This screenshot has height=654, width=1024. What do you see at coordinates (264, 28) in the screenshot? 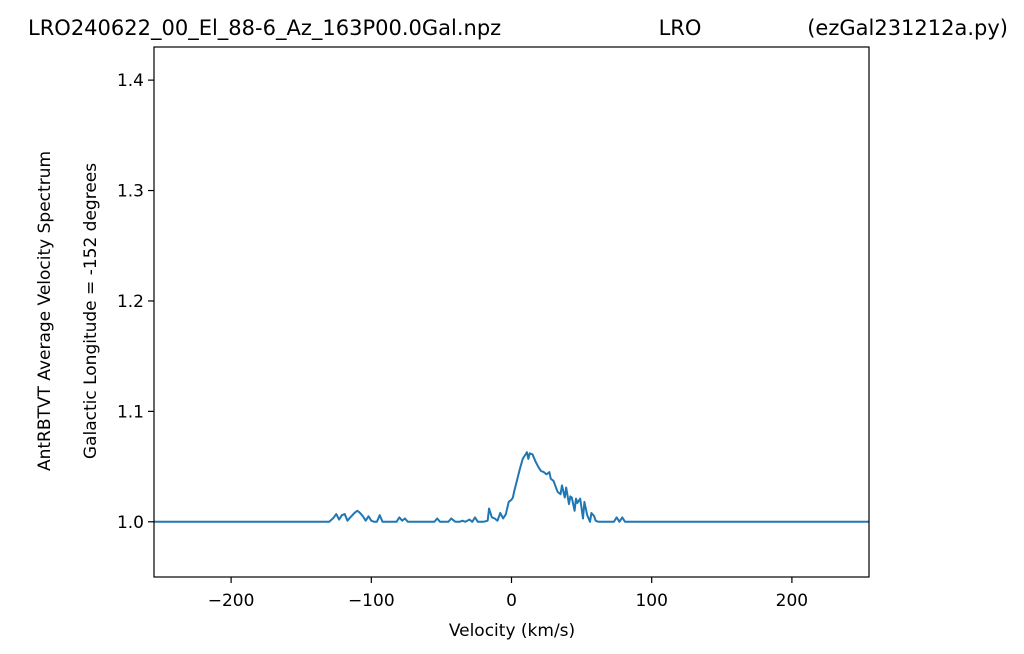
I see `header-filename: LRO240622_00_El_88-6_Az_163P00.0Gal.npz` at bounding box center [264, 28].